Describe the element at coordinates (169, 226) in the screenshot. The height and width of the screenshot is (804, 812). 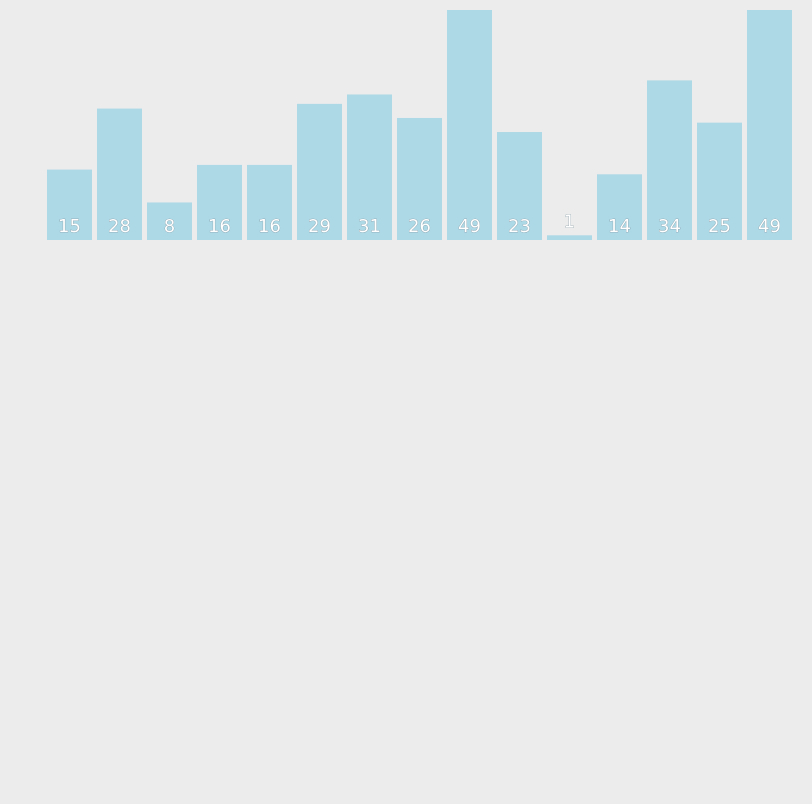
I see `bar-label-2: 8` at that location.